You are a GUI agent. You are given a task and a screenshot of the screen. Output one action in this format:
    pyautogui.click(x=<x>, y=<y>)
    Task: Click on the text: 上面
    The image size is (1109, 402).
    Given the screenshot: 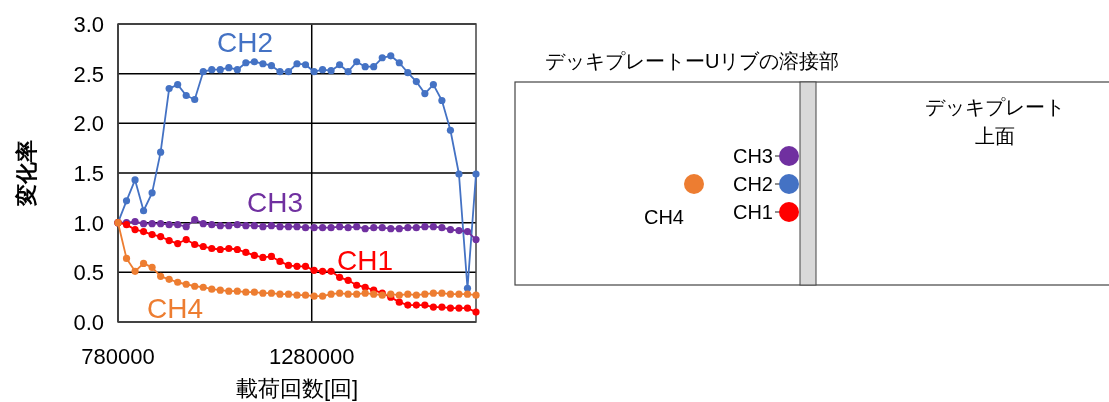 What is the action you would take?
    pyautogui.click(x=995, y=136)
    